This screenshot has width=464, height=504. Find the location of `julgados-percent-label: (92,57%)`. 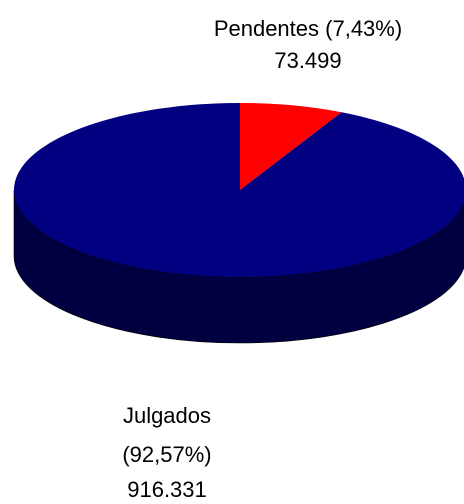

julgados-percent-label: (92,57%) is located at coordinates (166, 454).